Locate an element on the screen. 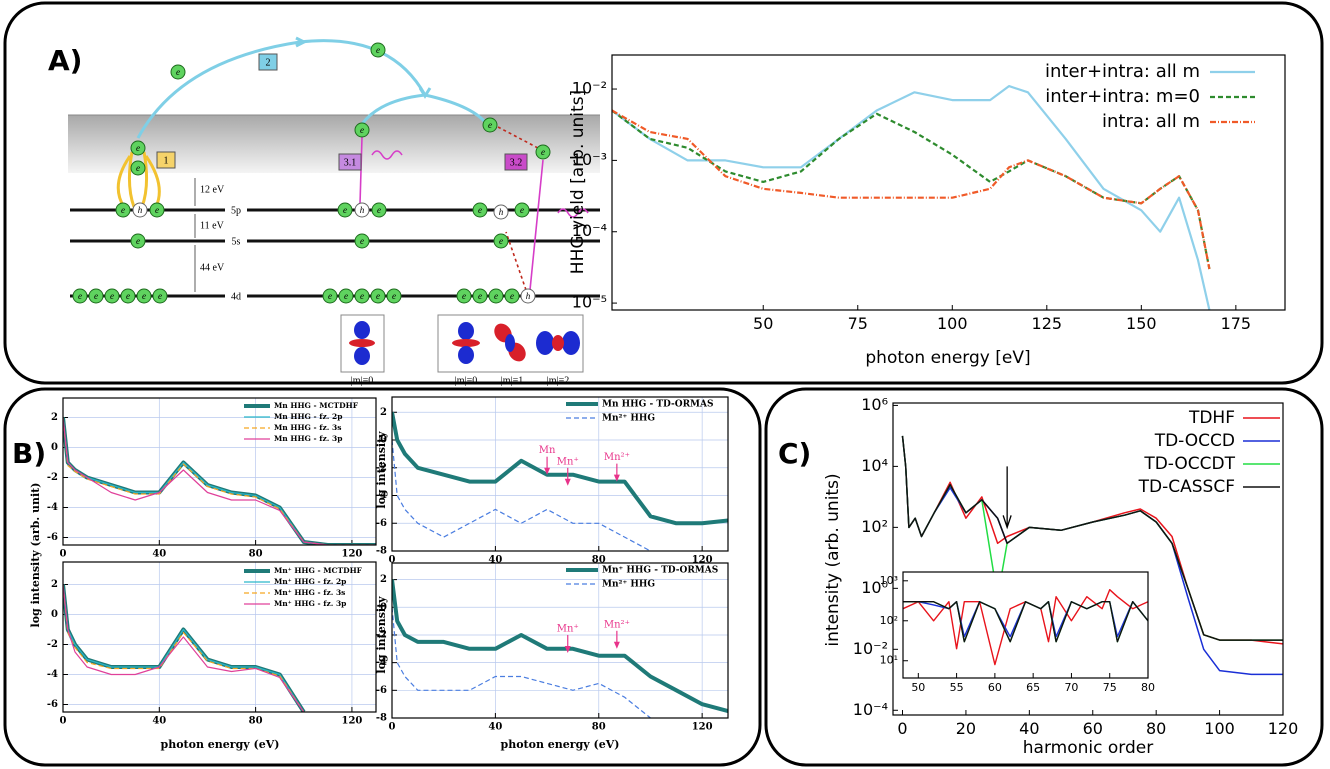 The image size is (1330, 769). label-gap is located at coordinates (236, 252).